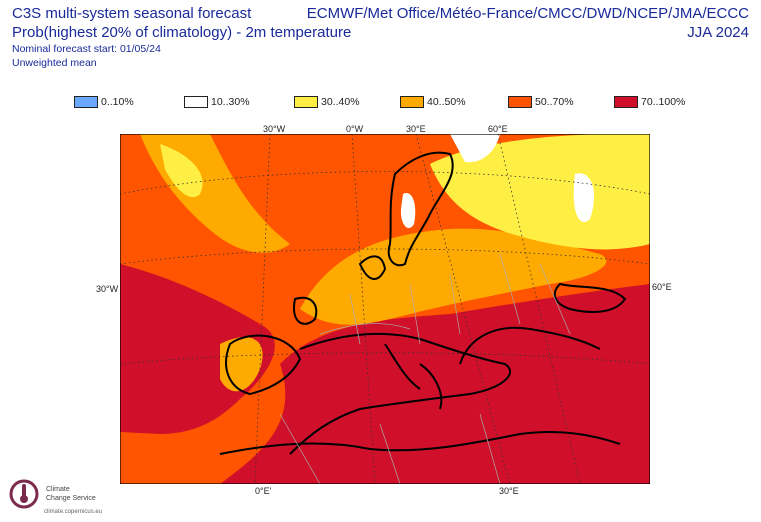 Image resolution: width=761 pixels, height=522 pixels. What do you see at coordinates (107, 289) in the screenshot?
I see `tick-left-30w: 30°W` at bounding box center [107, 289].